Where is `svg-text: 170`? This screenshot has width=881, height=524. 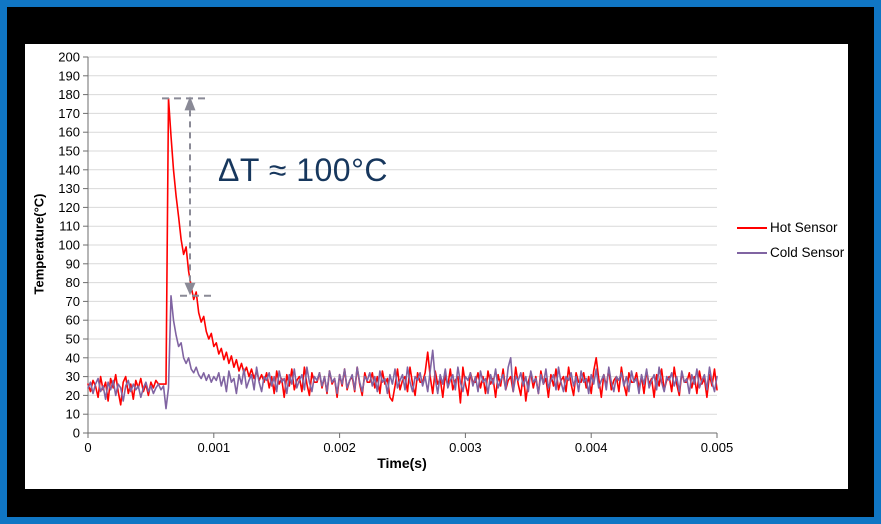
svg-text: 170 is located at coordinates (69, 113).